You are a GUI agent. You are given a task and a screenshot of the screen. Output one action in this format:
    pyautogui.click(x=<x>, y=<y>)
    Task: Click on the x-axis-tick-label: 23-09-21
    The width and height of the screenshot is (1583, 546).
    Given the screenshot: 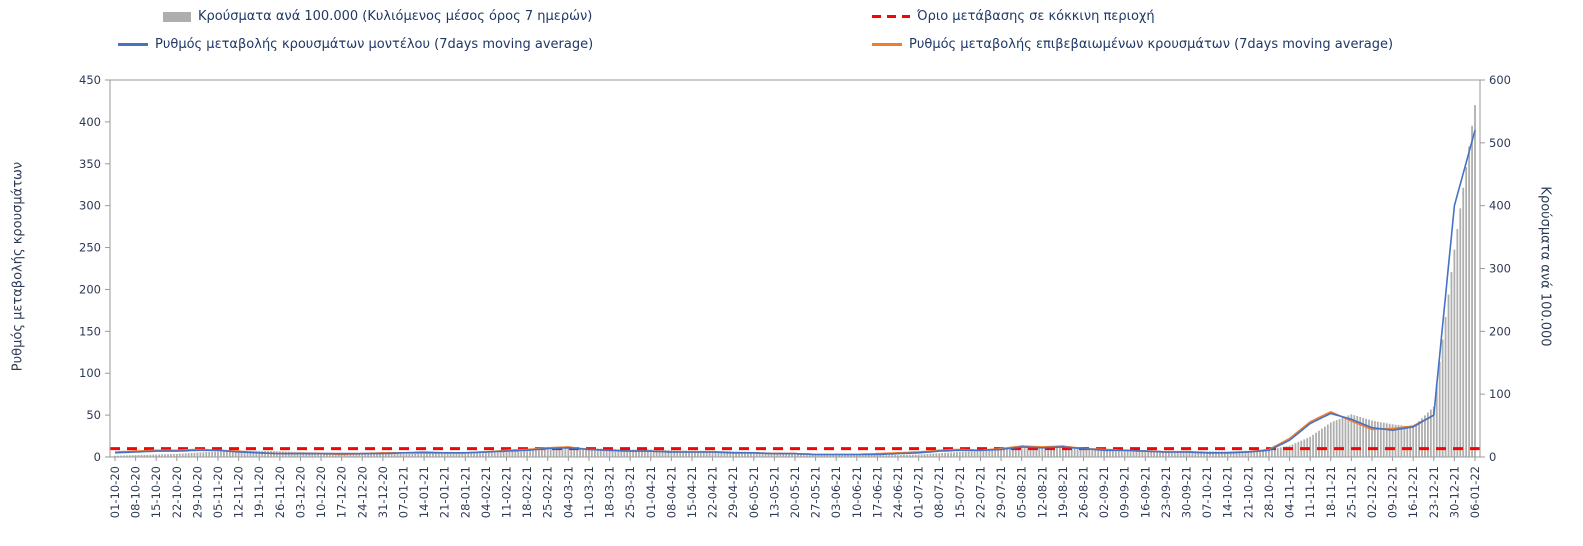 What is the action you would take?
    pyautogui.click(x=1166, y=492)
    